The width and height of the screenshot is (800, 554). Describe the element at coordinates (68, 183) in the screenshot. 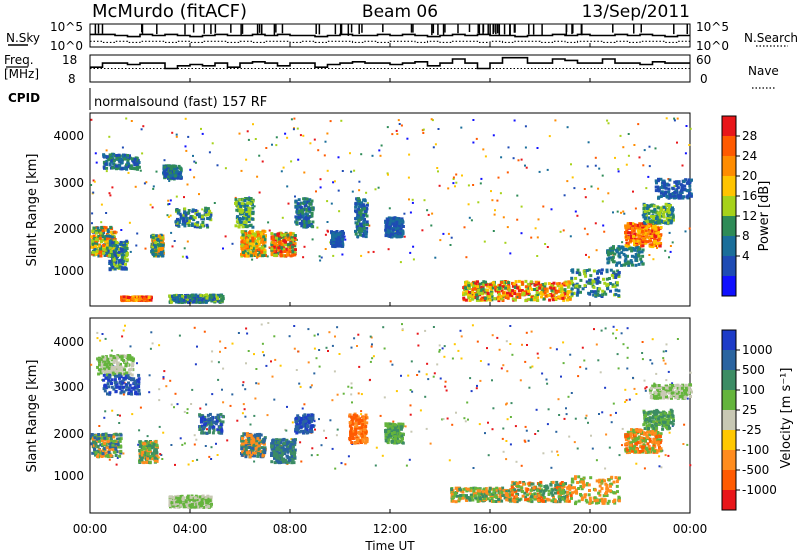

I see `power-ytick-3000: 3000` at that location.